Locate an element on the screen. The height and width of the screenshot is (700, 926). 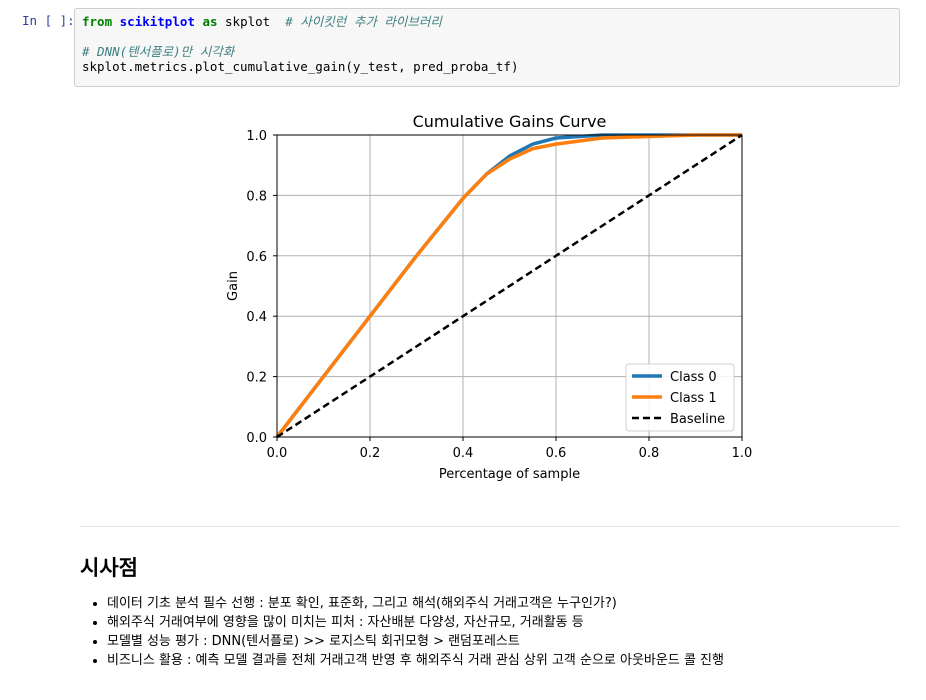
module-name: scikitplot is located at coordinates (157, 21).